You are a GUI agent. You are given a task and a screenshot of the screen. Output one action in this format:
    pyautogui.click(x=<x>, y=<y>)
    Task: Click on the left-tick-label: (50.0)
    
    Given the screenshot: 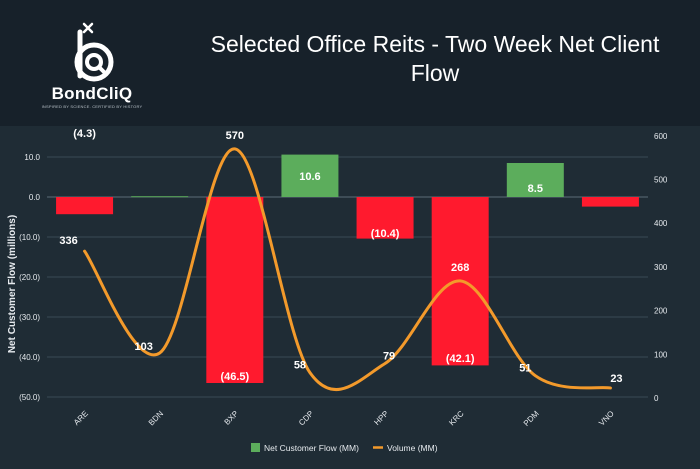 What is the action you would take?
    pyautogui.click(x=29, y=397)
    